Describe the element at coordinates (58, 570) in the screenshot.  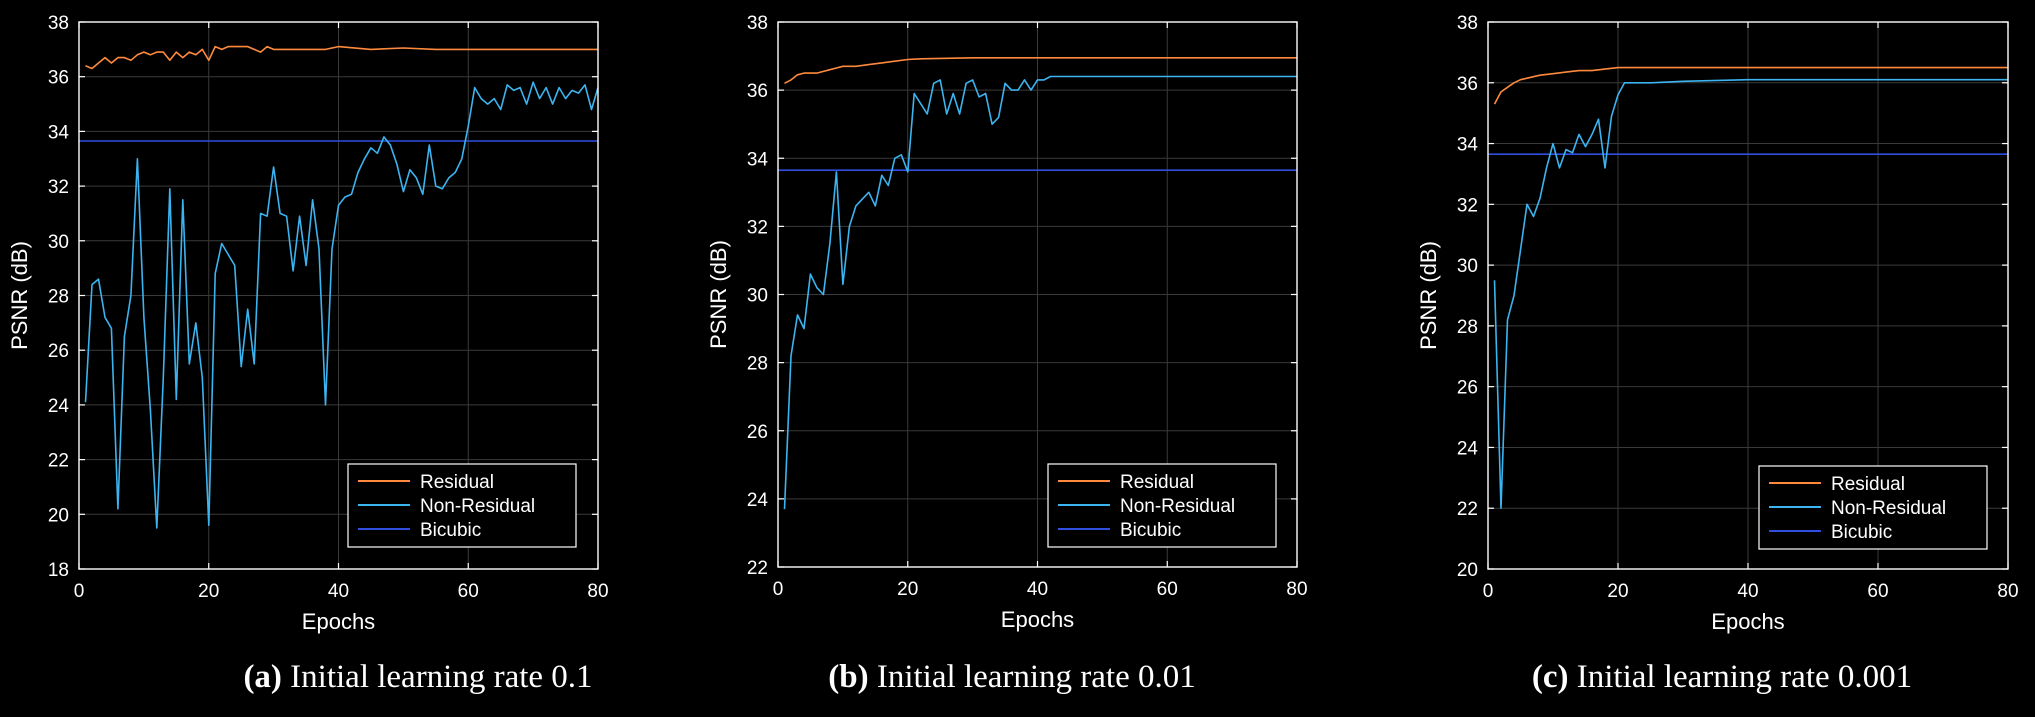
I see `y-tick-label: 18` at that location.